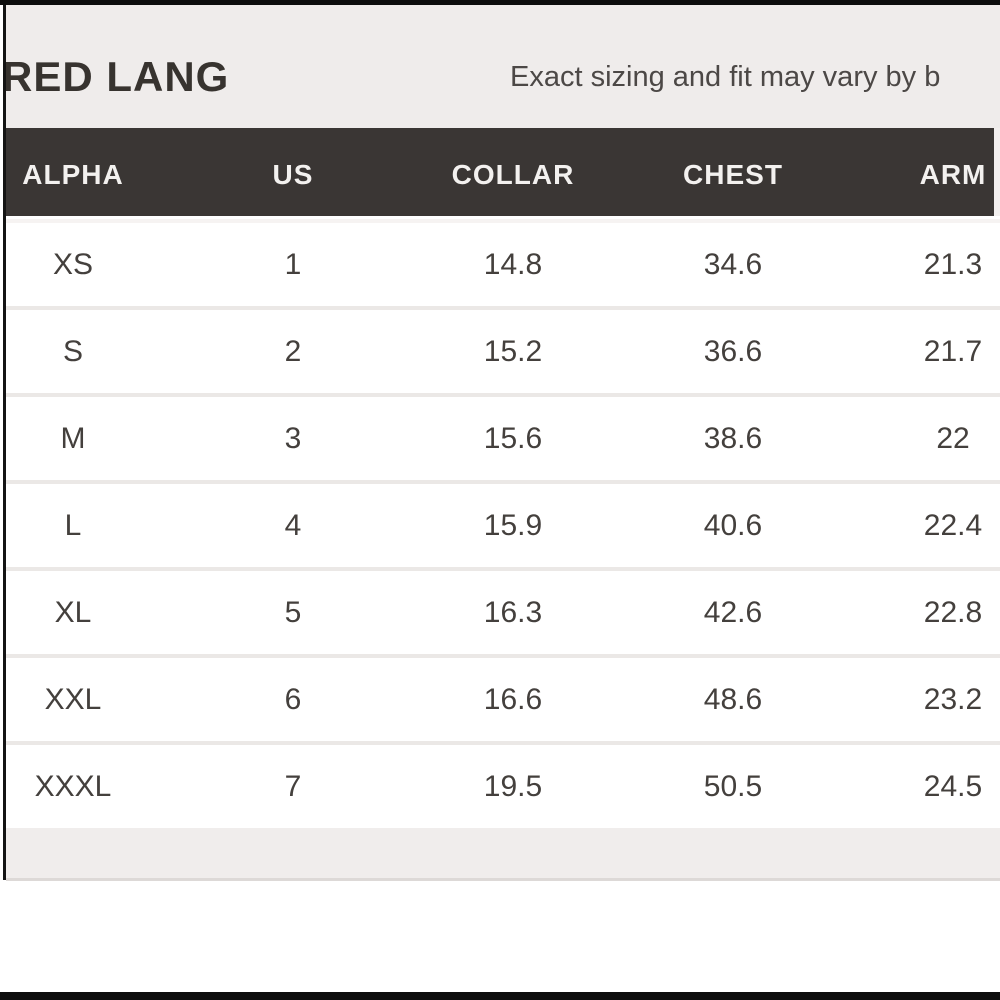  I want to click on table-footer-strip, so click(503, 854).